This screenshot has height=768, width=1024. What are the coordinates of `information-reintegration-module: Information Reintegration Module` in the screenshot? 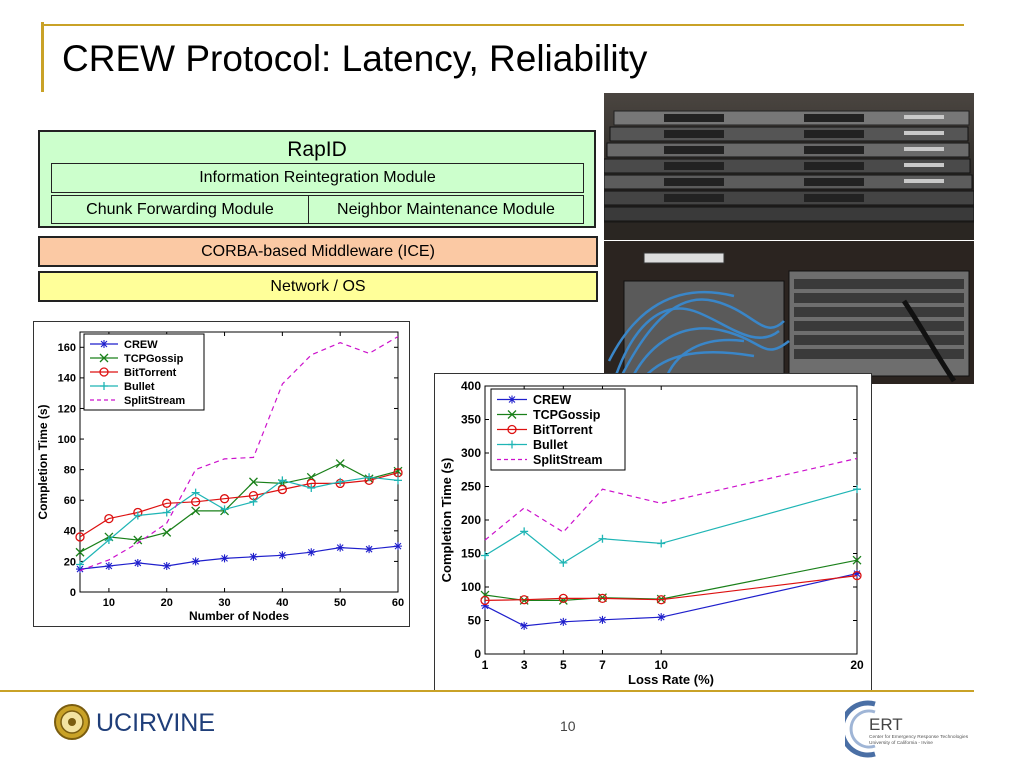 It's located at (317, 178).